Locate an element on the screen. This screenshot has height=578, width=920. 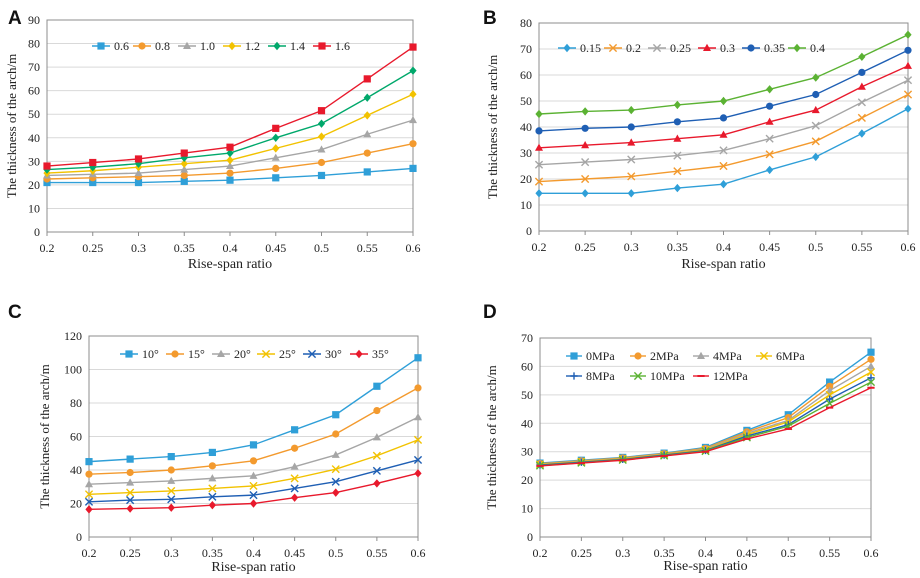
series-b-0.25 is located at coordinates (723, 122).